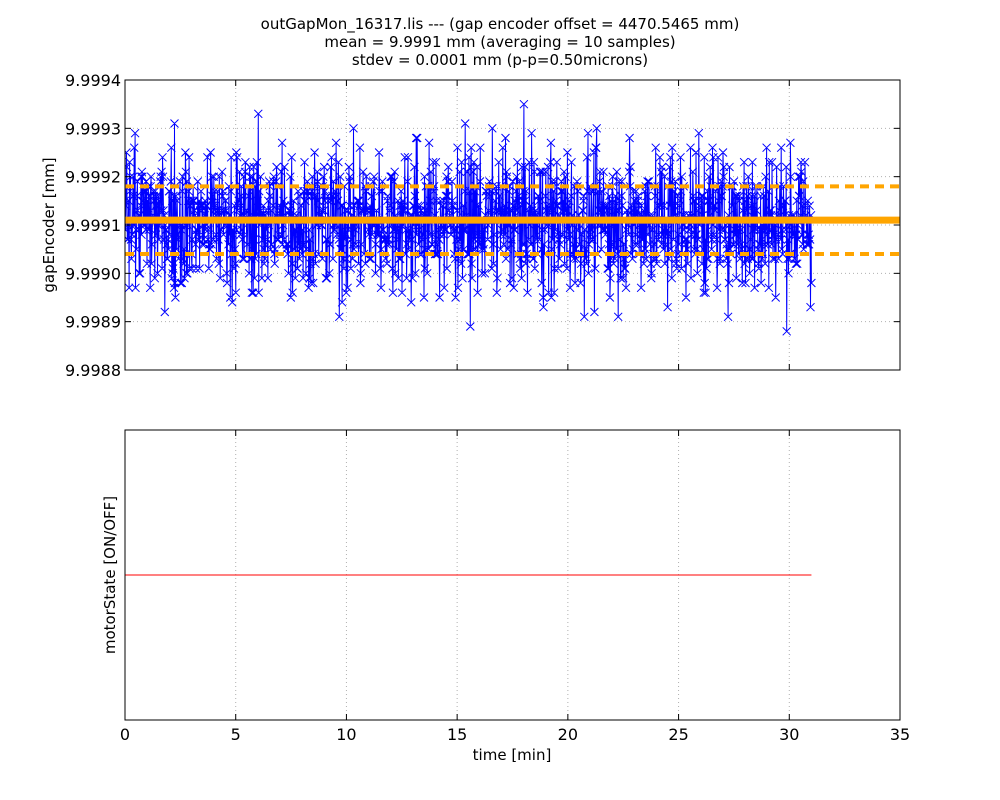  I want to click on bottom-x-tick-label: 10, so click(346, 734).